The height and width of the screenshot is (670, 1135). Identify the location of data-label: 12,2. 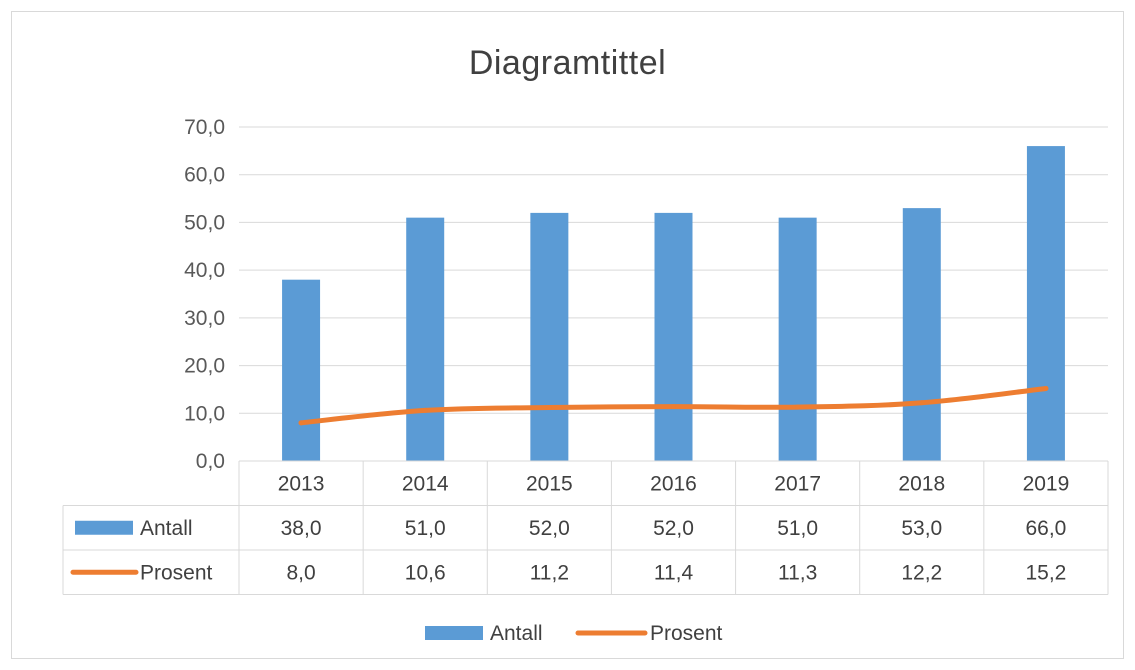
(921, 572).